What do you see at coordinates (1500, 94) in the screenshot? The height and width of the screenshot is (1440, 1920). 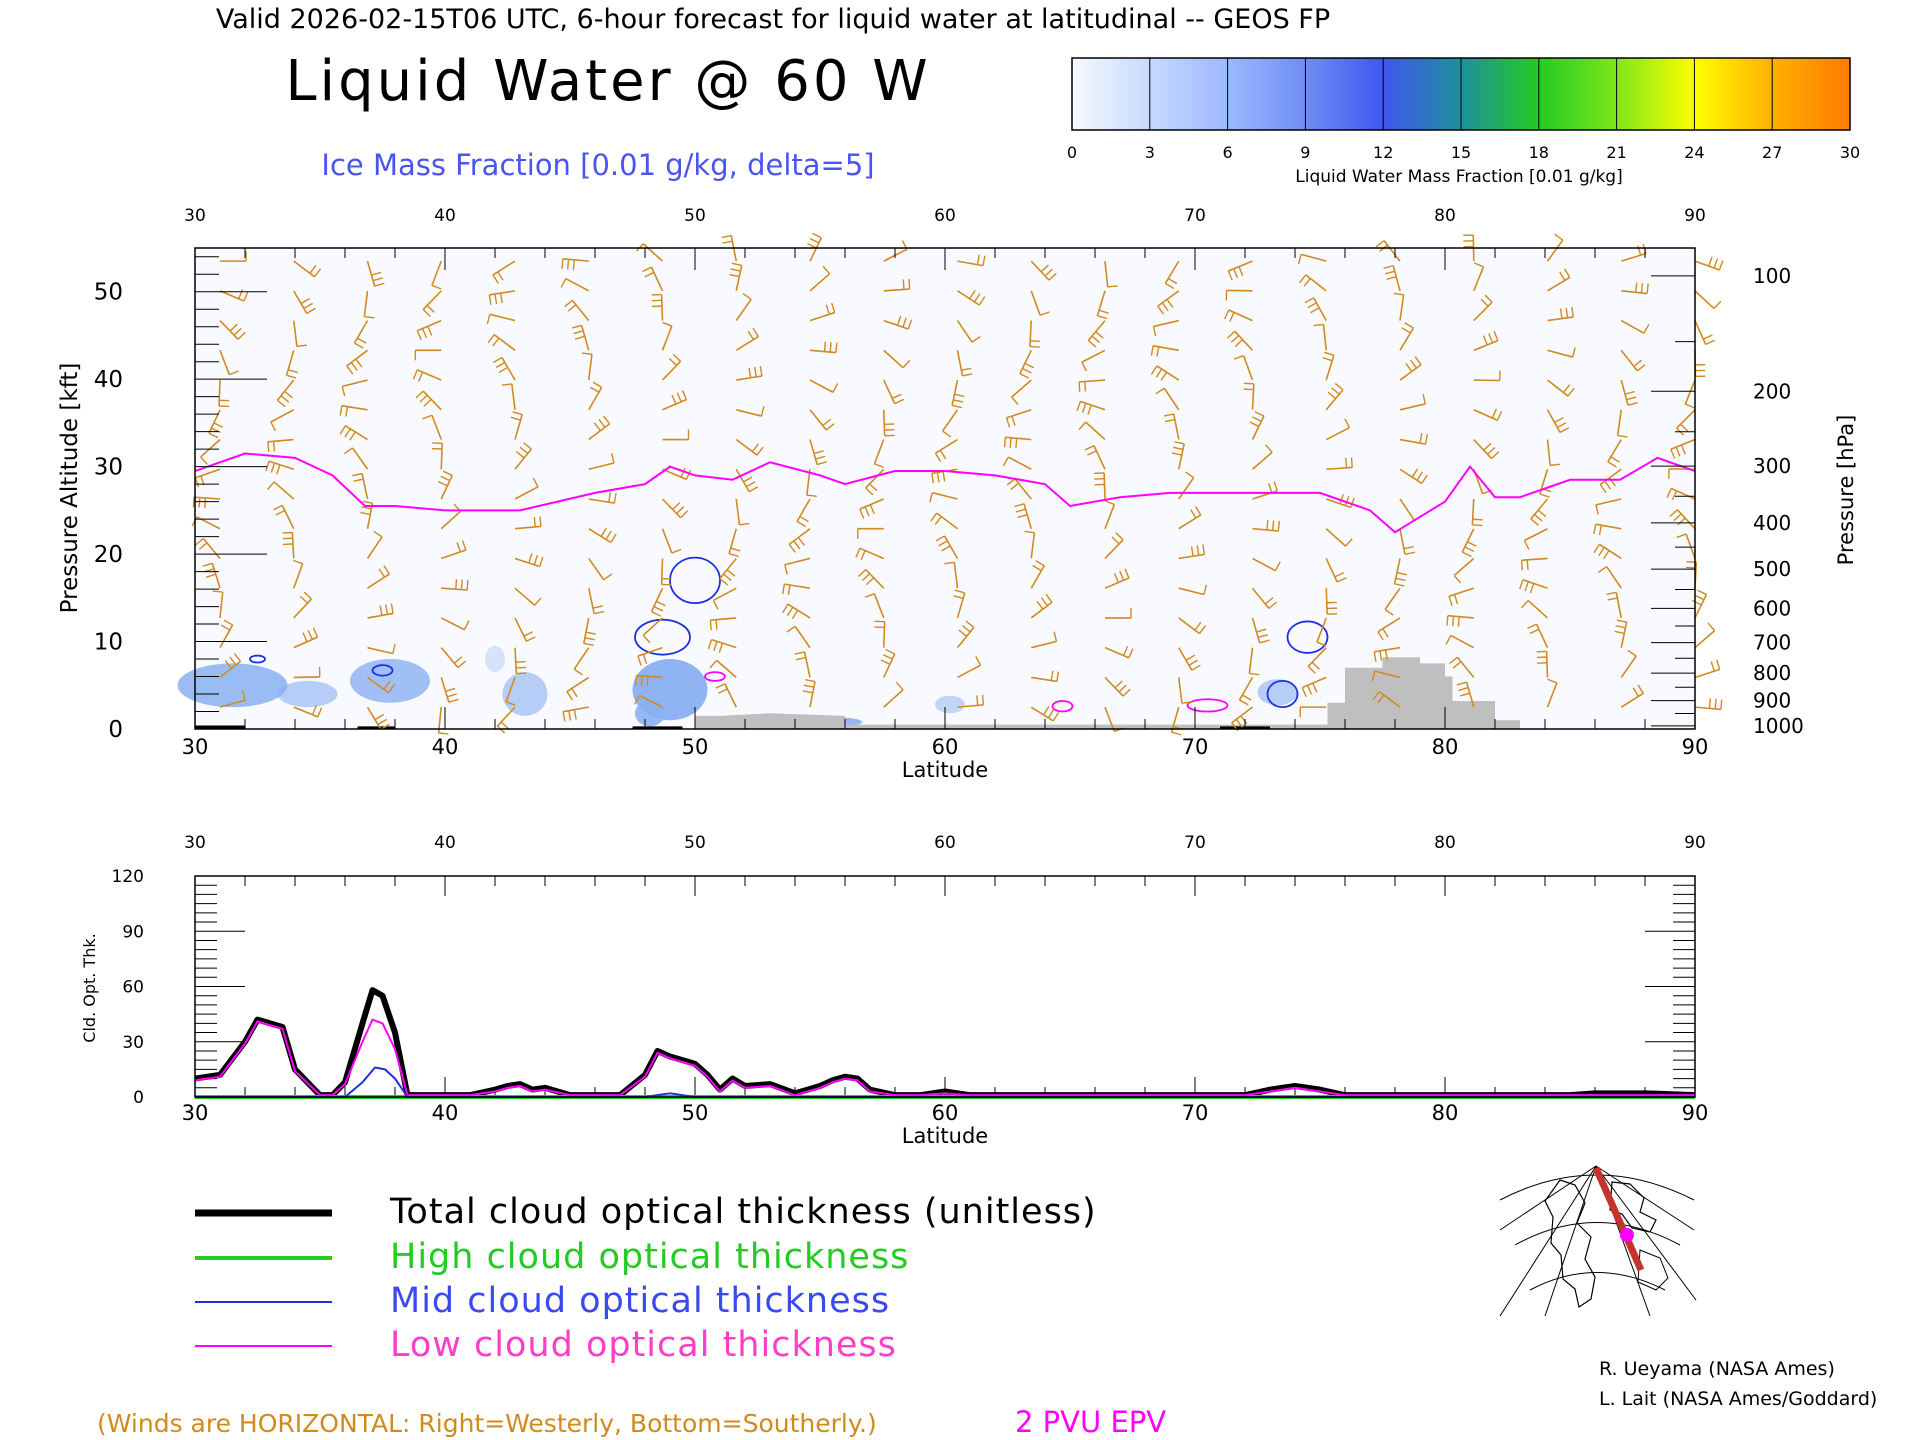 I see `colorbar-segment` at bounding box center [1500, 94].